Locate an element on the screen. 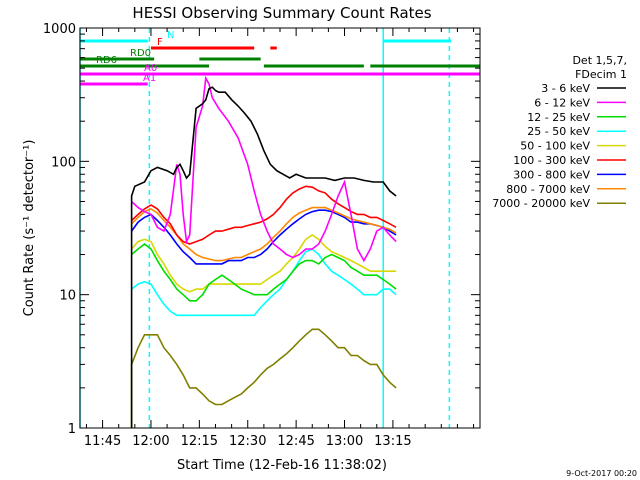 This screenshot has width=640, height=480. flag-label-a0: A0 is located at coordinates (150, 68).